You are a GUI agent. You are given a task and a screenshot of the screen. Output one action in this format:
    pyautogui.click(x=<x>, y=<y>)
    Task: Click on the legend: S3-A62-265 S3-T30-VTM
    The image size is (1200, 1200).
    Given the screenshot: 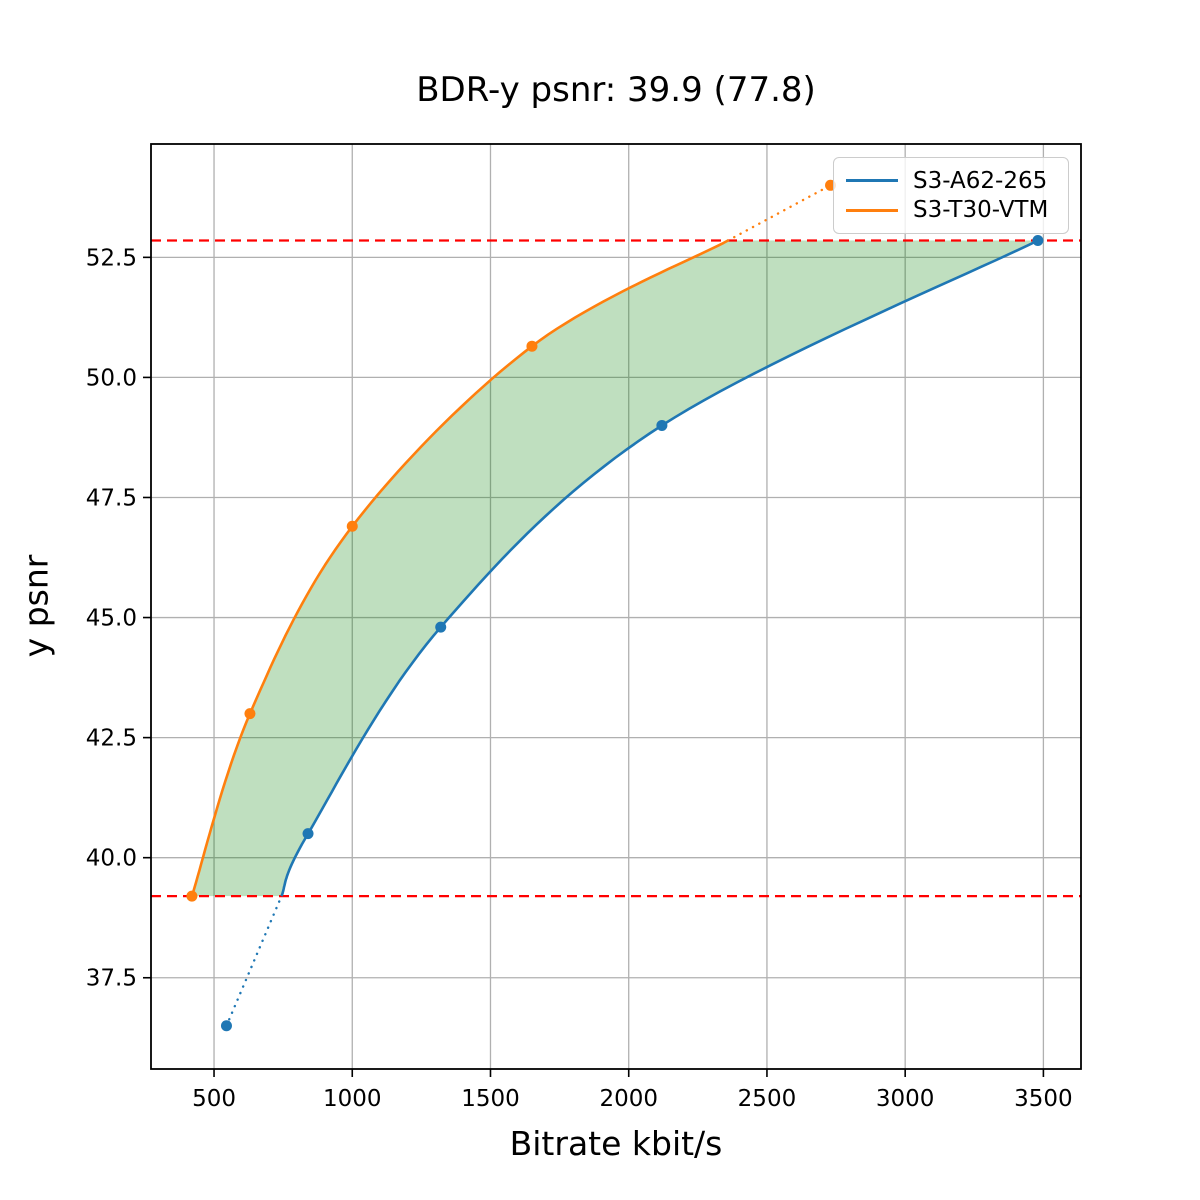 What is the action you would take?
    pyautogui.click(x=951, y=195)
    